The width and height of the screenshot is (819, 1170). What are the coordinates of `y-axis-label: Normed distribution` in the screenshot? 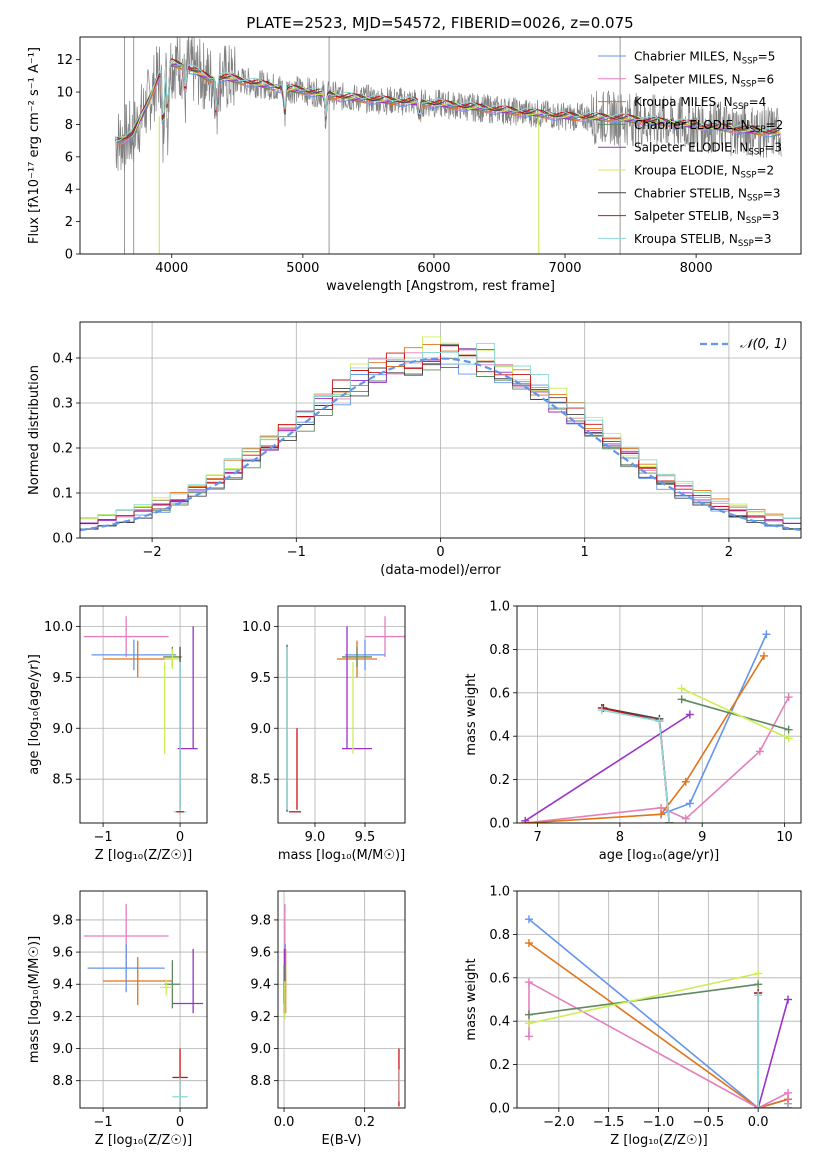 It's located at (34, 430).